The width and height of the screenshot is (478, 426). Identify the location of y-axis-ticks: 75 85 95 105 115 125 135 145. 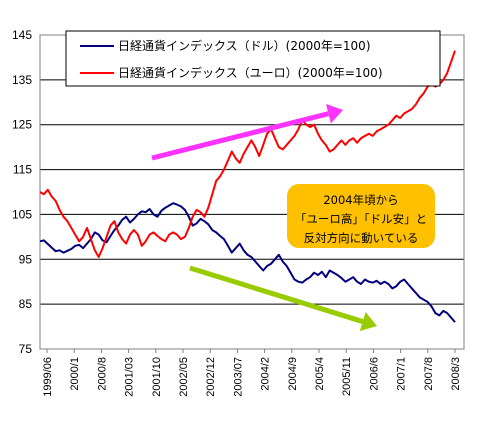
(22, 192).